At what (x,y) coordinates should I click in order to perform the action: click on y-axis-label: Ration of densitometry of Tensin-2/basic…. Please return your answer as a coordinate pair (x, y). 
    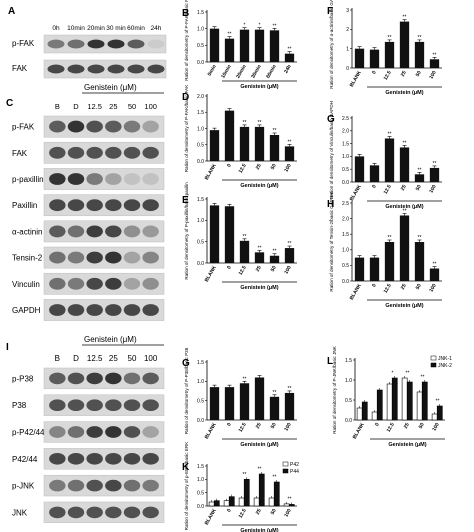
    Looking at the image, I should click on (331, 241).